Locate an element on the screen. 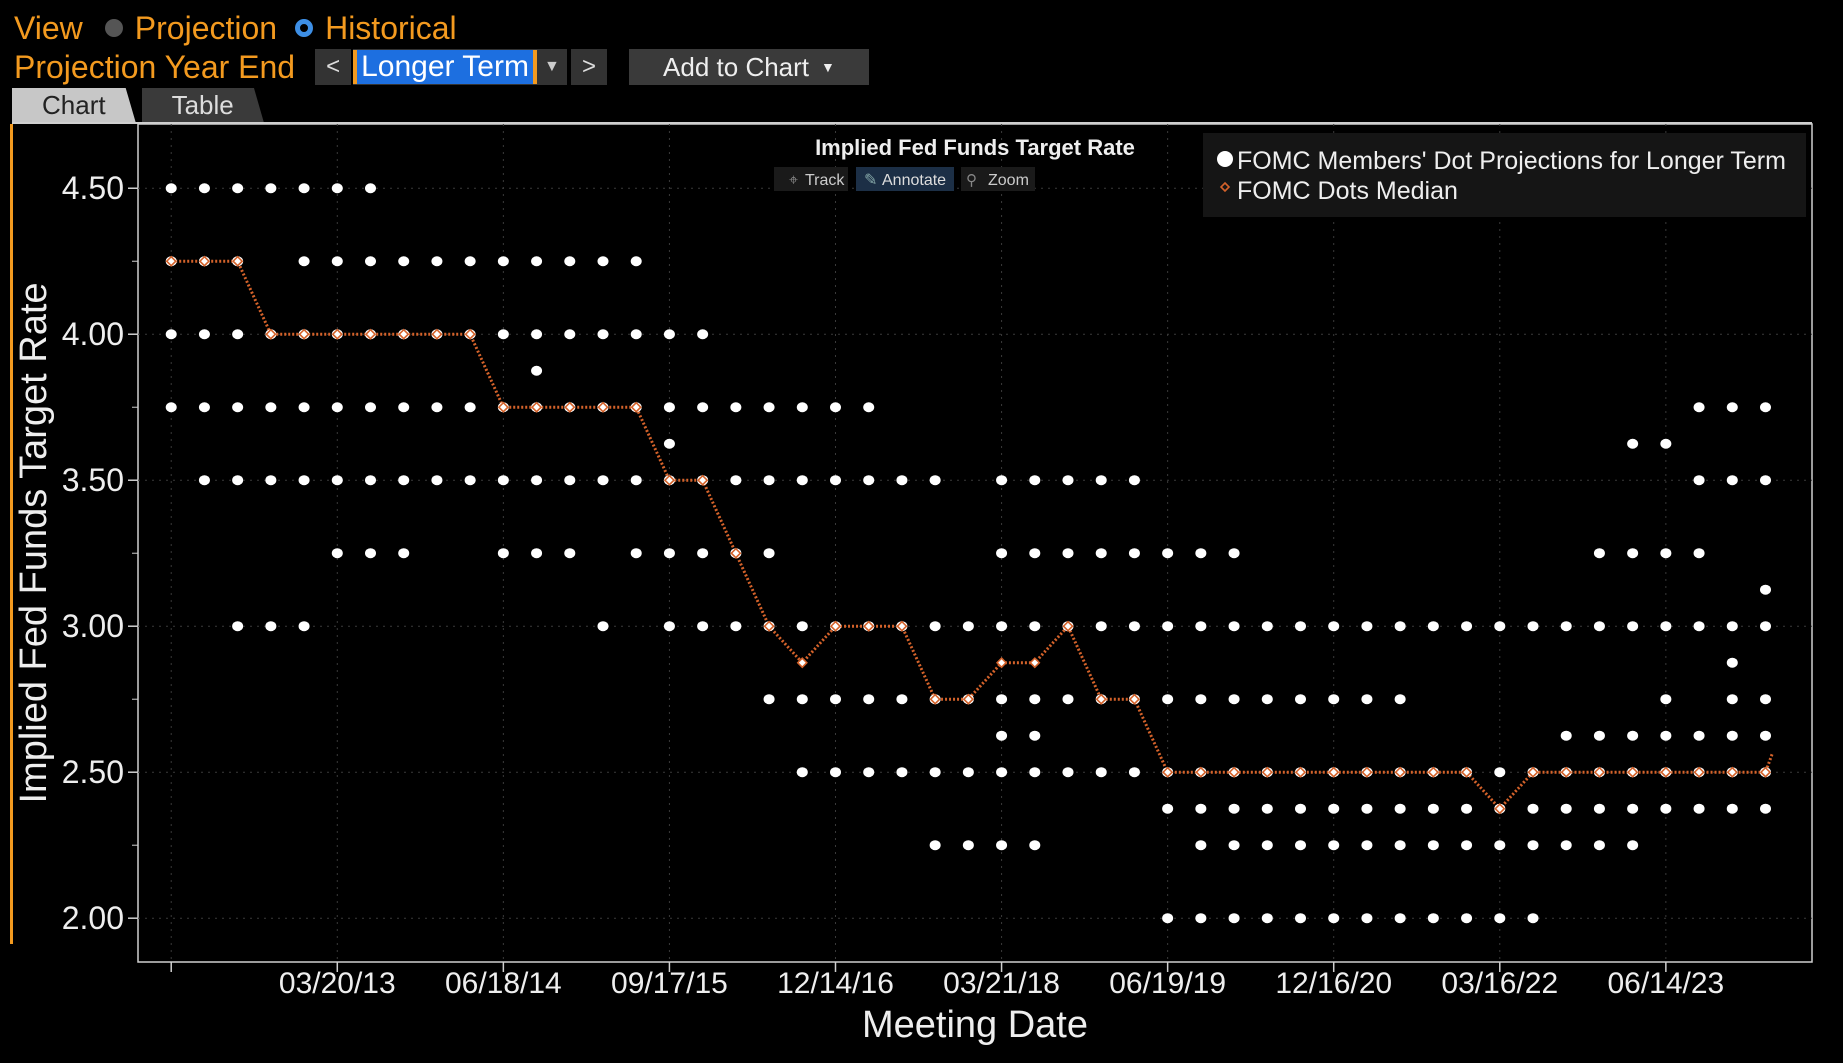  legend-median-marker is located at coordinates (1225, 187).